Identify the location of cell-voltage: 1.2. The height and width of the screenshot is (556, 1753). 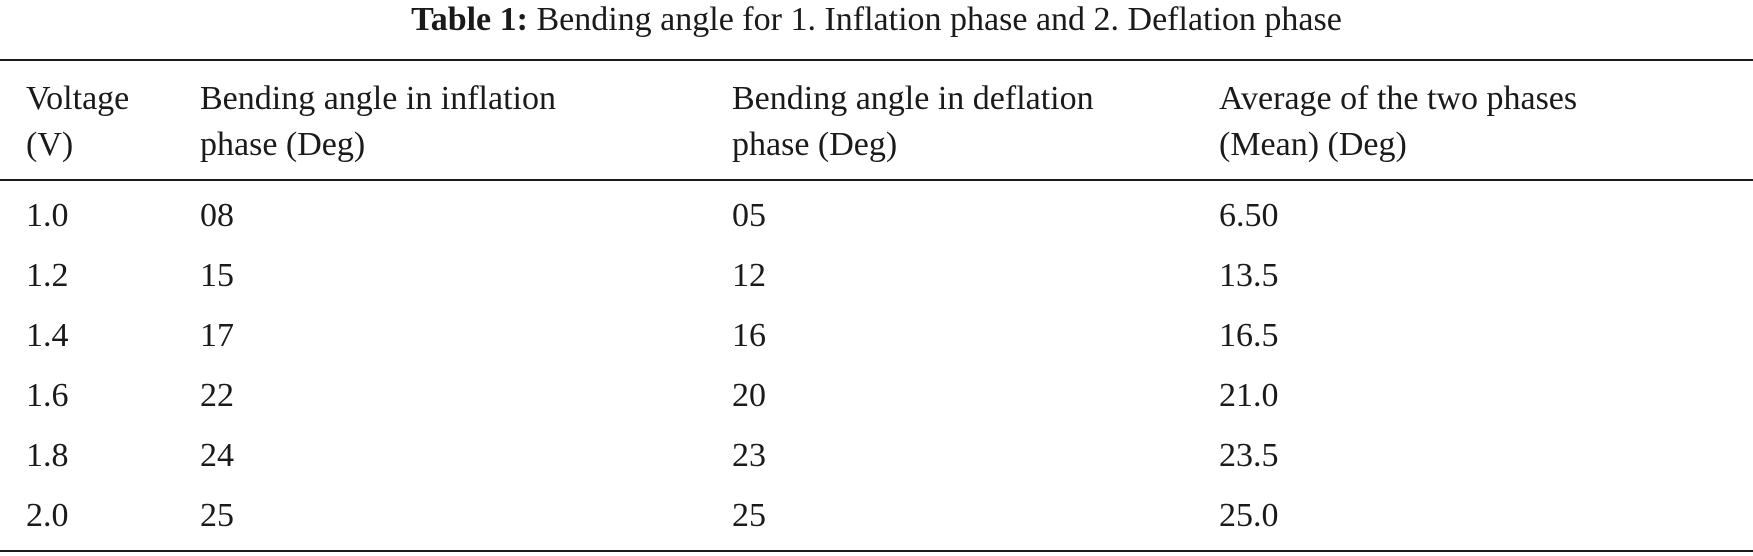
(47, 275).